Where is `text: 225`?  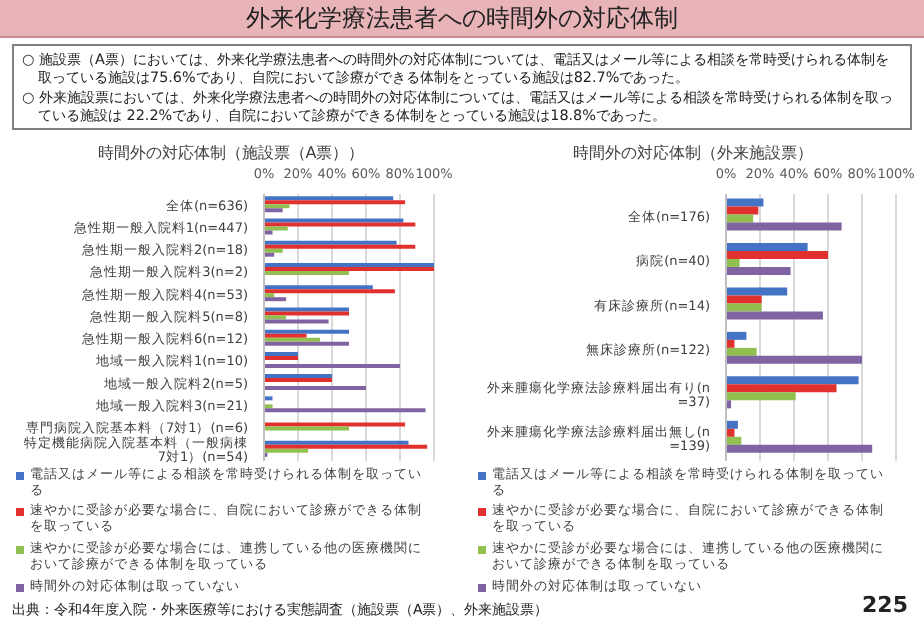 text: 225 is located at coordinates (885, 605).